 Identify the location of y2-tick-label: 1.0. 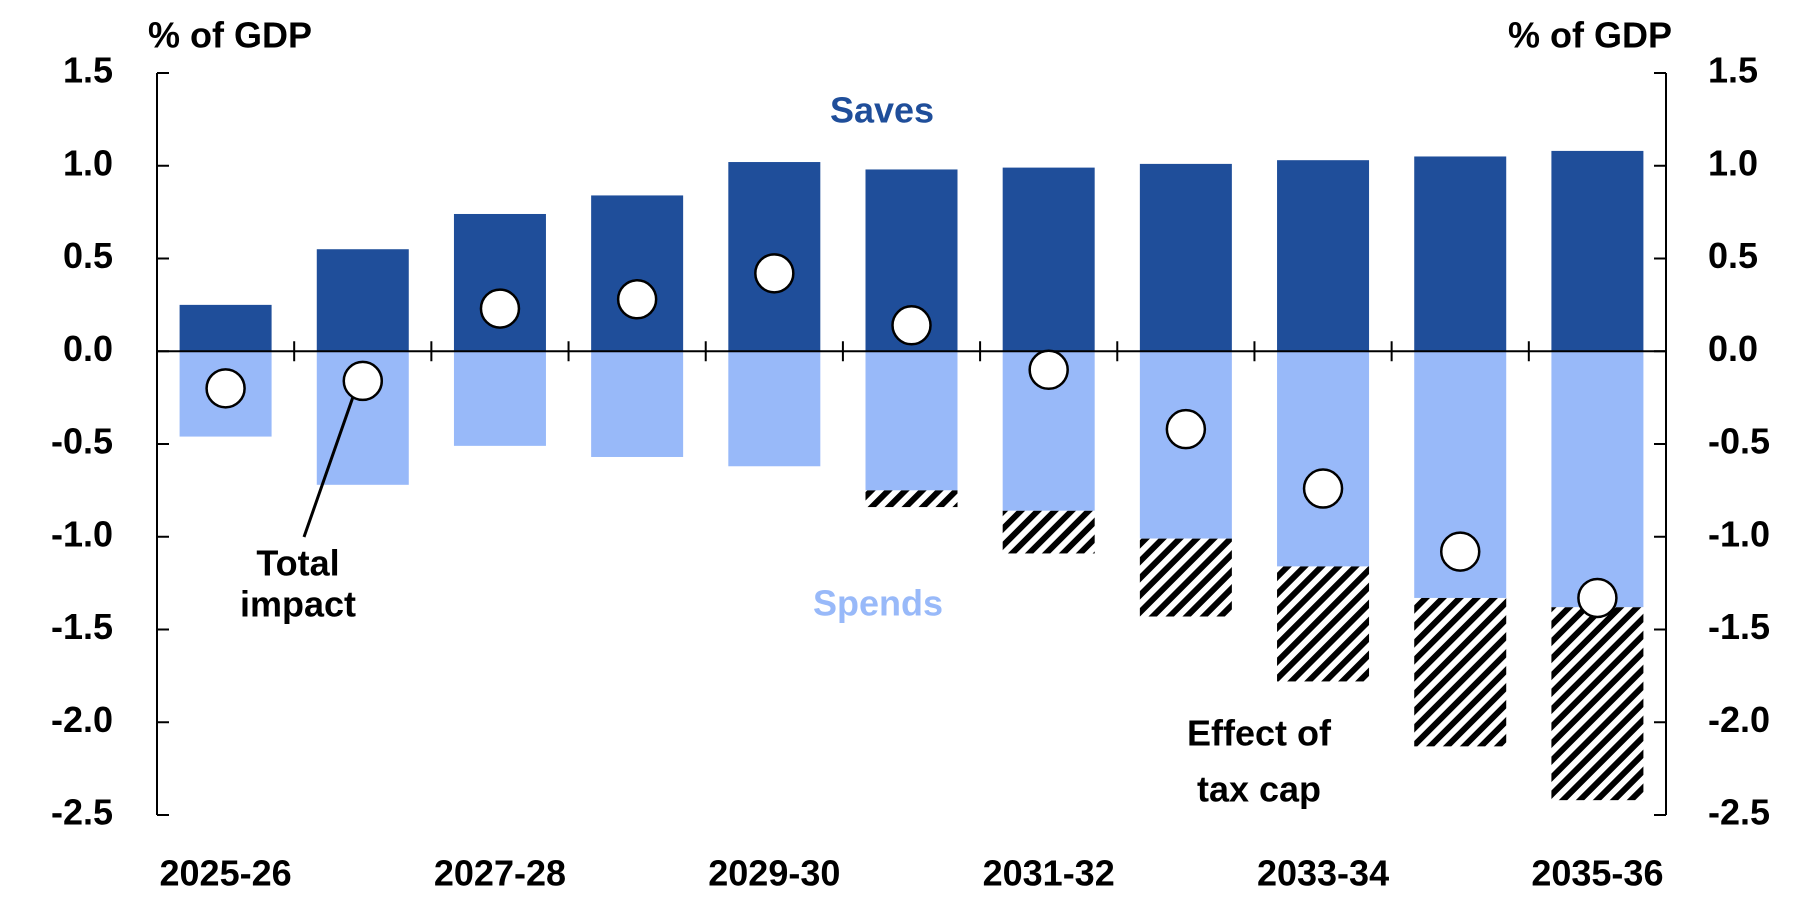
(1733, 162).